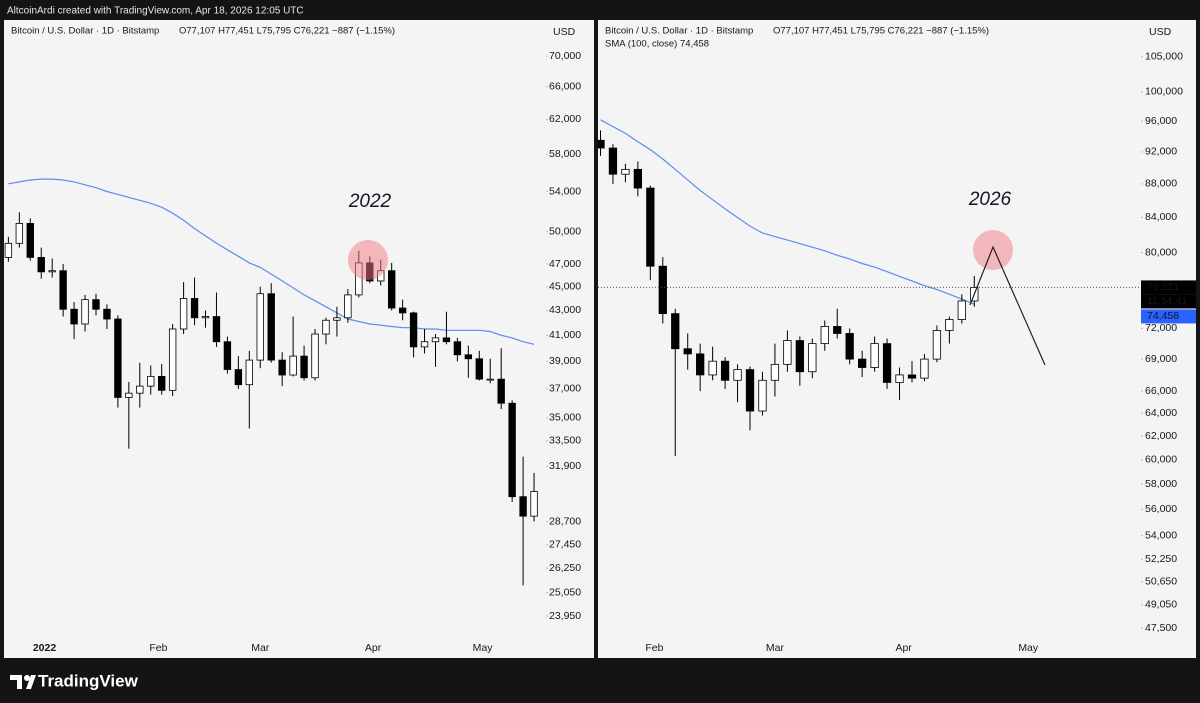 The image size is (1200, 703). What do you see at coordinates (1161, 359) in the screenshot?
I see `y-tick-label: 69,000` at bounding box center [1161, 359].